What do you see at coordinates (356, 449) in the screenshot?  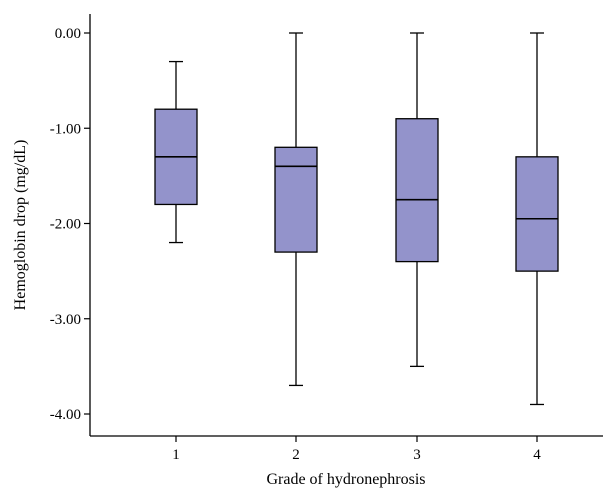 I see `x-ticks: 1 2 3 4` at bounding box center [356, 449].